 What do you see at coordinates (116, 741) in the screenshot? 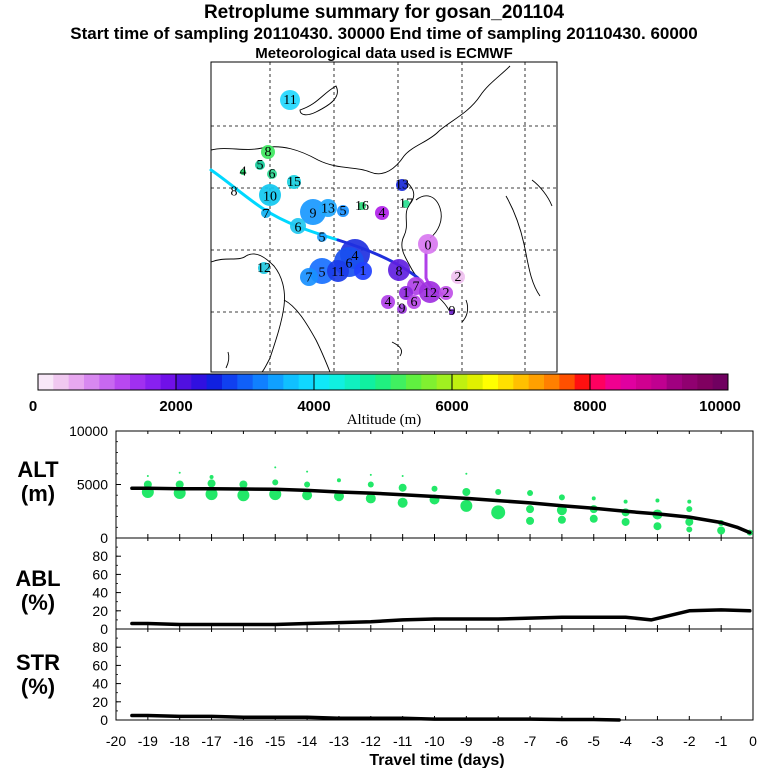
I see `x-tick-label: -20` at bounding box center [116, 741].